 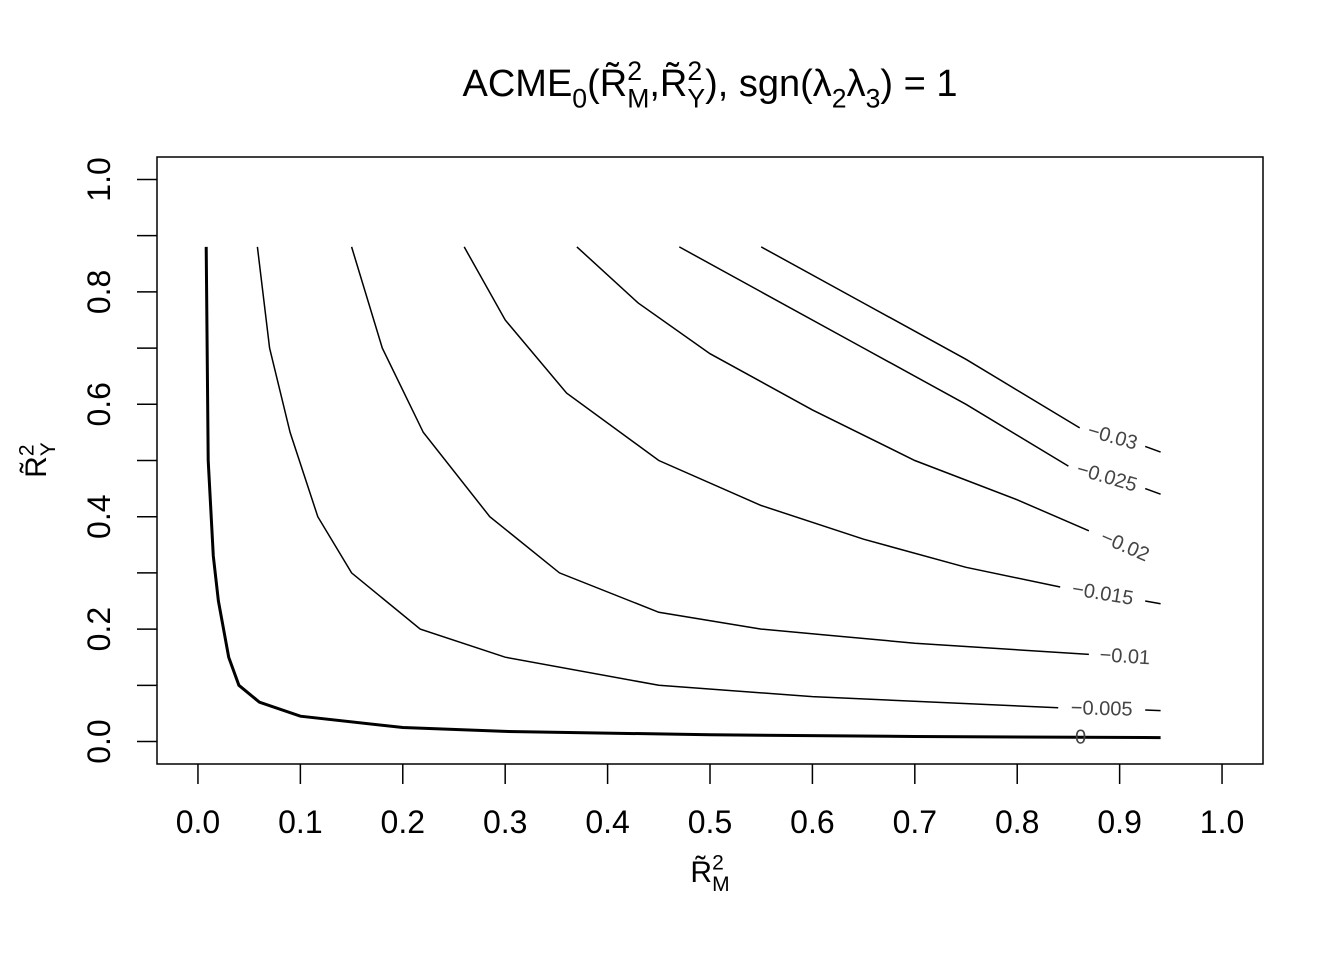 I want to click on math-label: ACME0(R̃2 M,R̃2 Y), sgn(λ2λ3) = 1, so click(x=710, y=84).